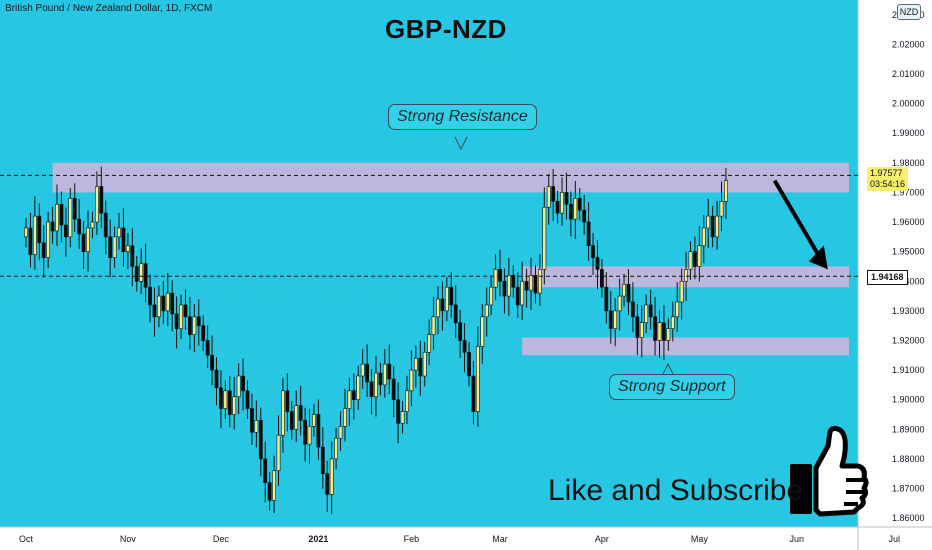 This screenshot has height=550, width=932. I want to click on y-tick-label: 1.97000, so click(908, 192).